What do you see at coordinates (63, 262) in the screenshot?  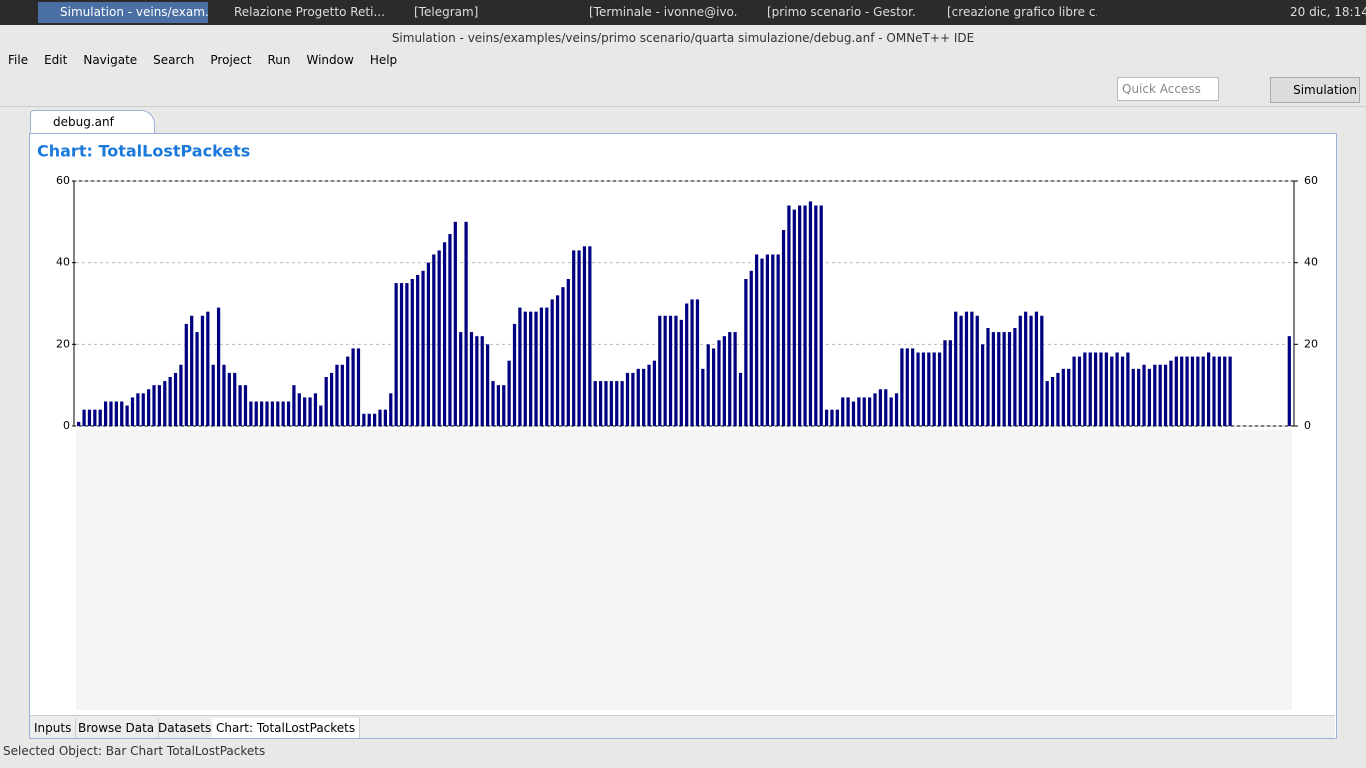 I see `y-tick-label: 40` at bounding box center [63, 262].